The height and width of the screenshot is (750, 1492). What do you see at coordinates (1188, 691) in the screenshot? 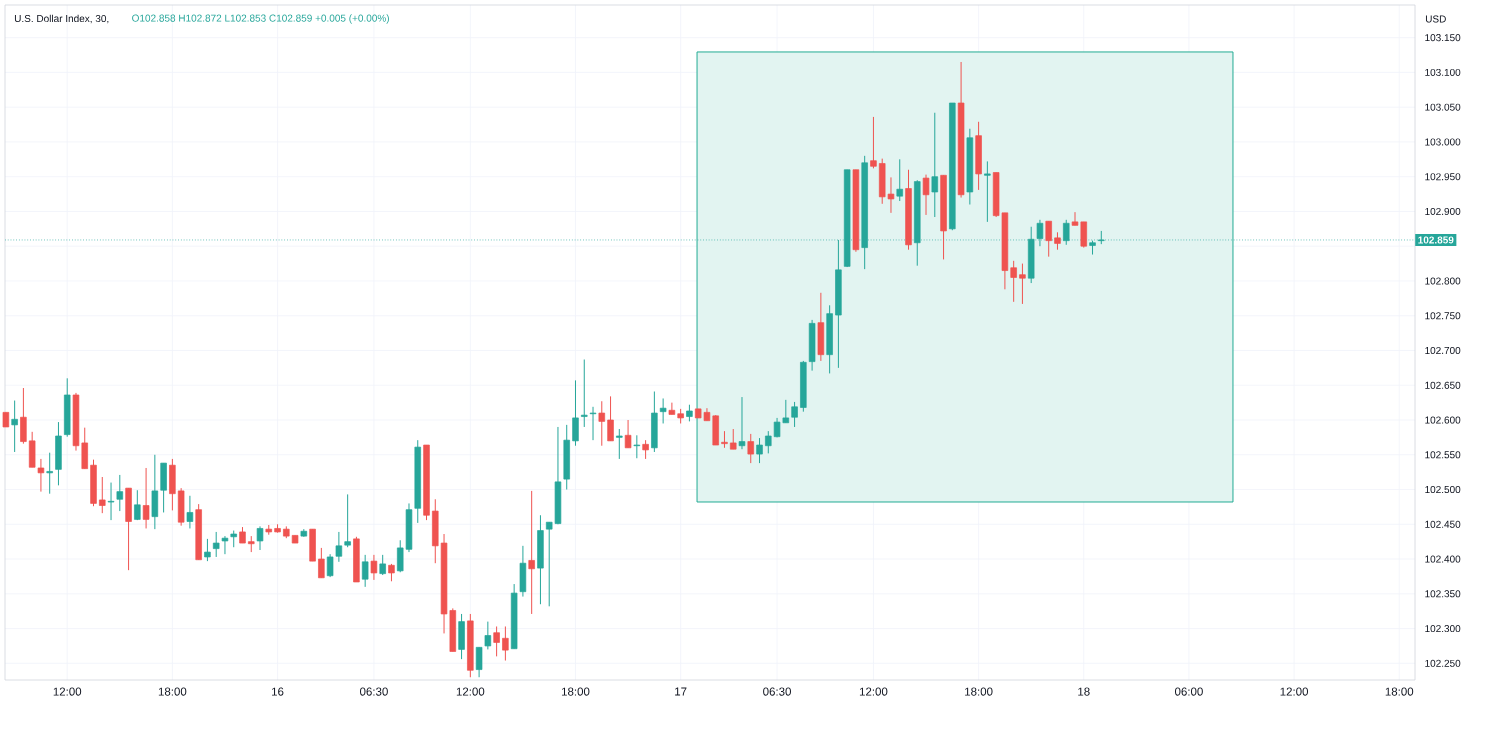
I see `x-tick-label: 06:00` at bounding box center [1188, 691].